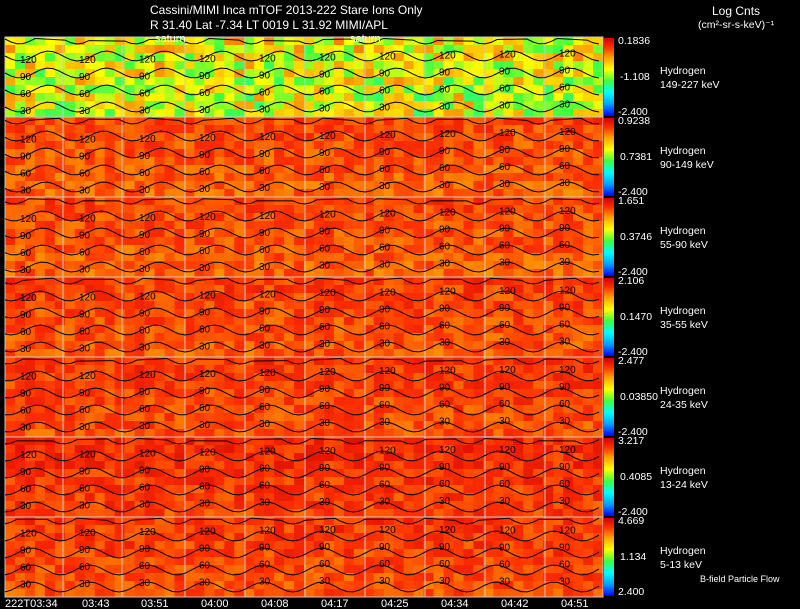 The height and width of the screenshot is (609, 800). Describe the element at coordinates (385, 91) in the screenshot. I see `contour-label: 60` at that location.